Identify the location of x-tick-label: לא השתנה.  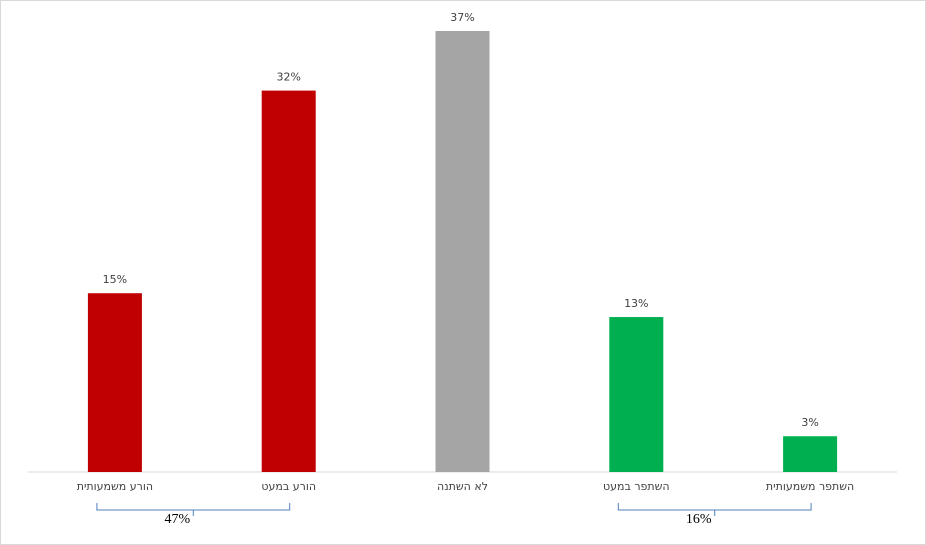
(462, 486).